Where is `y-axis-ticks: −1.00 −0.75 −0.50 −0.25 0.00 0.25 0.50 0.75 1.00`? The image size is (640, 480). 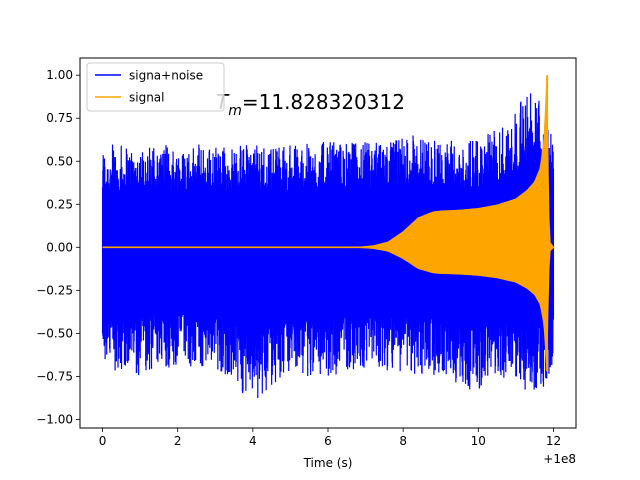
y-axis-ticks: −1.00 −0.75 −0.50 −0.25 0.00 0.25 0.50 0.75 1.00 is located at coordinates (58, 247).